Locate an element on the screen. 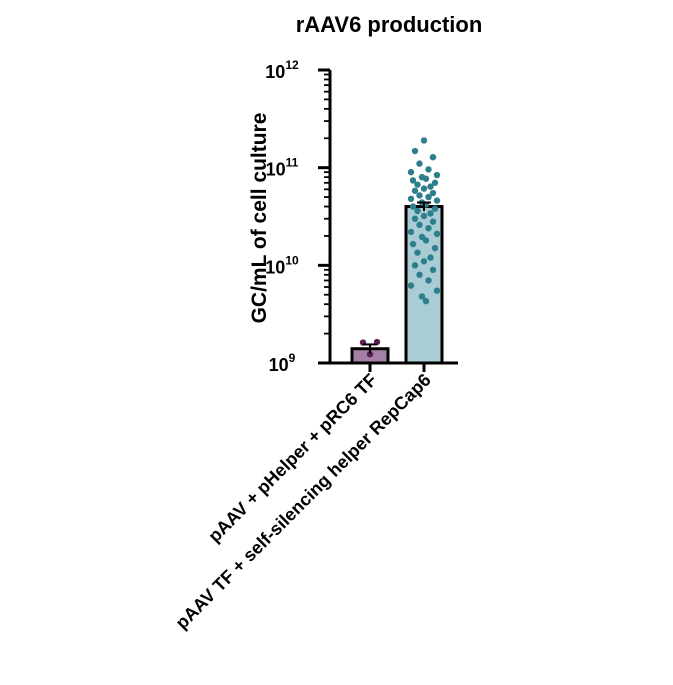  x-axis is located at coordinates (394, 366).